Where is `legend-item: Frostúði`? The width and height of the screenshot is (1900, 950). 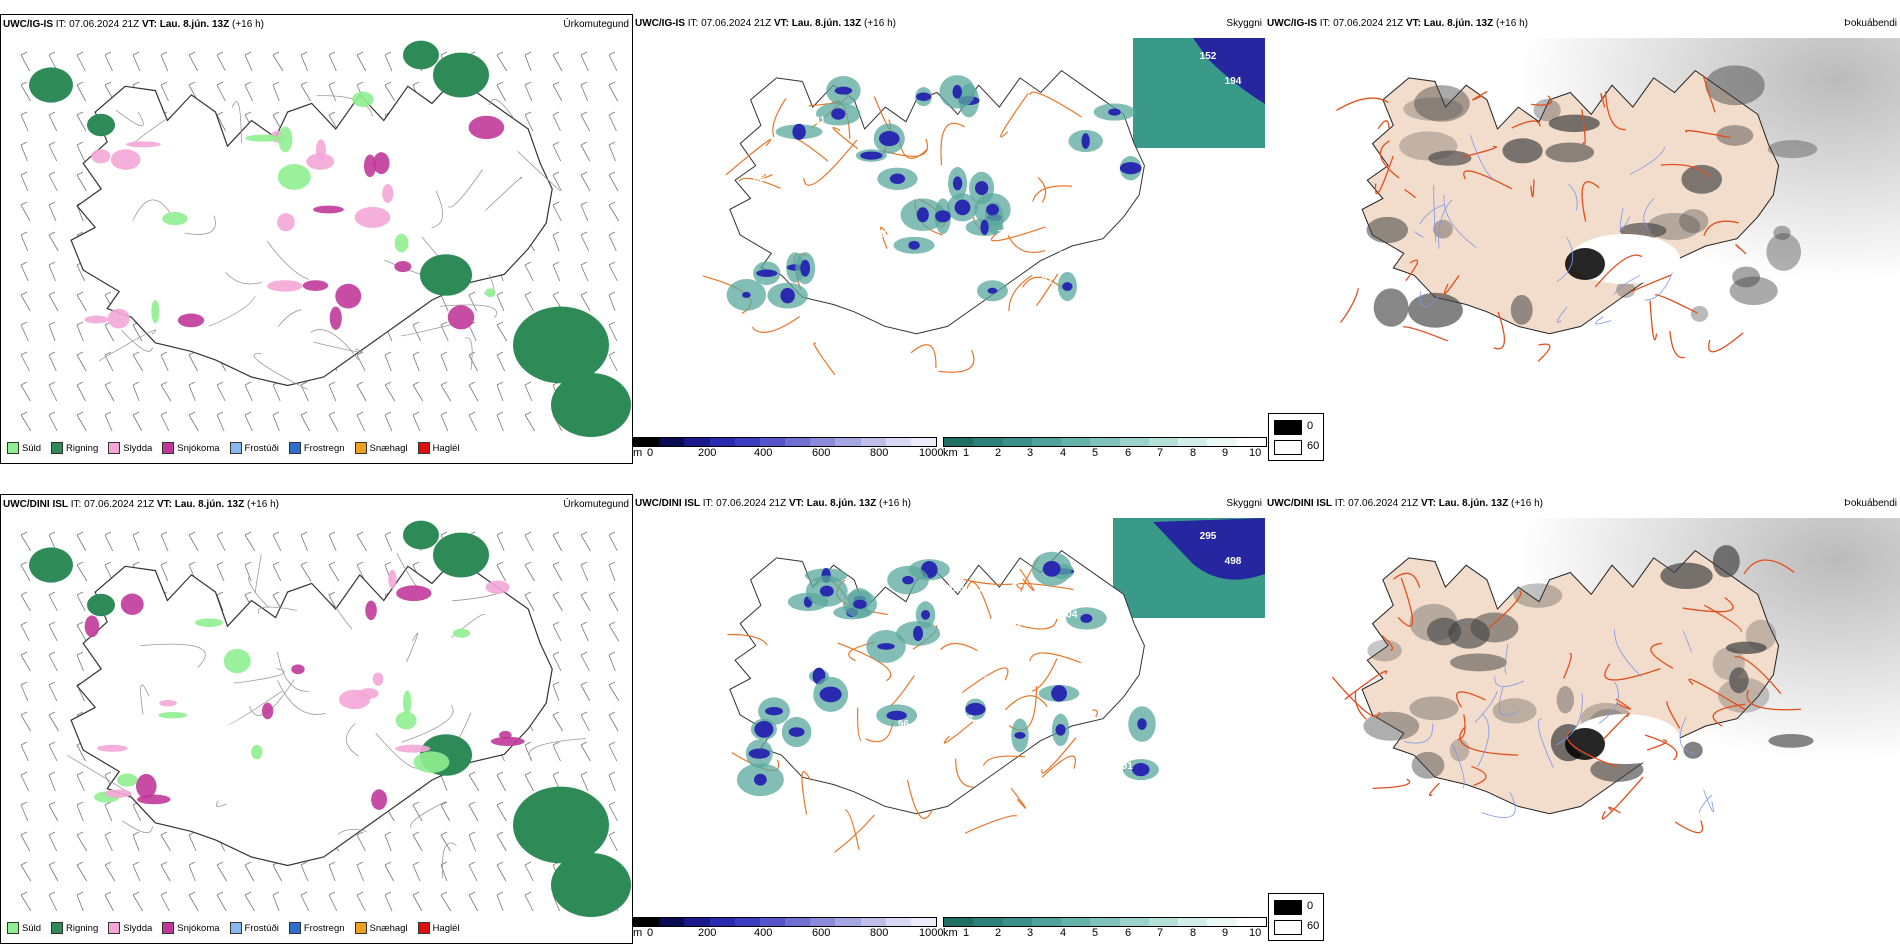 legend-item: Frostúði is located at coordinates (254, 448).